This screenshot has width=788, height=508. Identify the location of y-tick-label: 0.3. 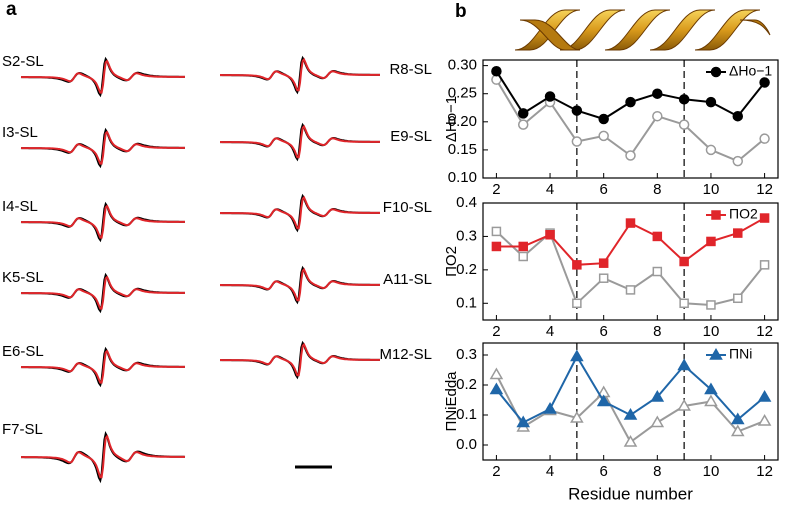
(466, 235).